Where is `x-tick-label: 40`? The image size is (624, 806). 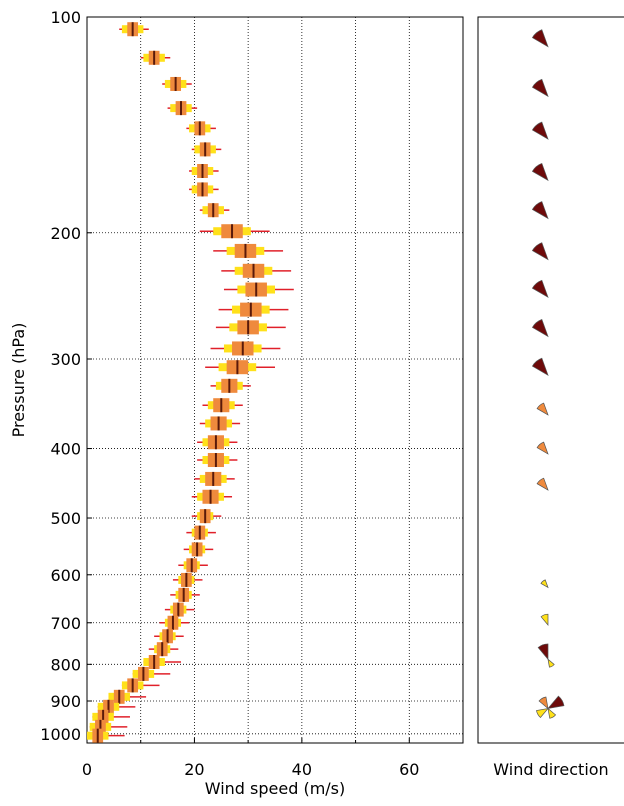
x-tick-label: 40 is located at coordinates (302, 769).